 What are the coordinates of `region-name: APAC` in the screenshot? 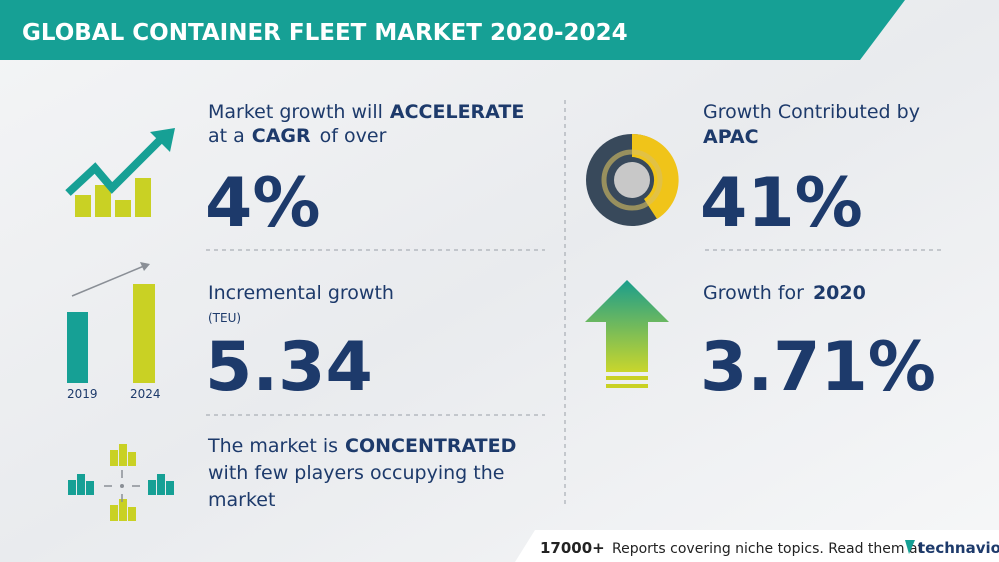 It's located at (731, 137).